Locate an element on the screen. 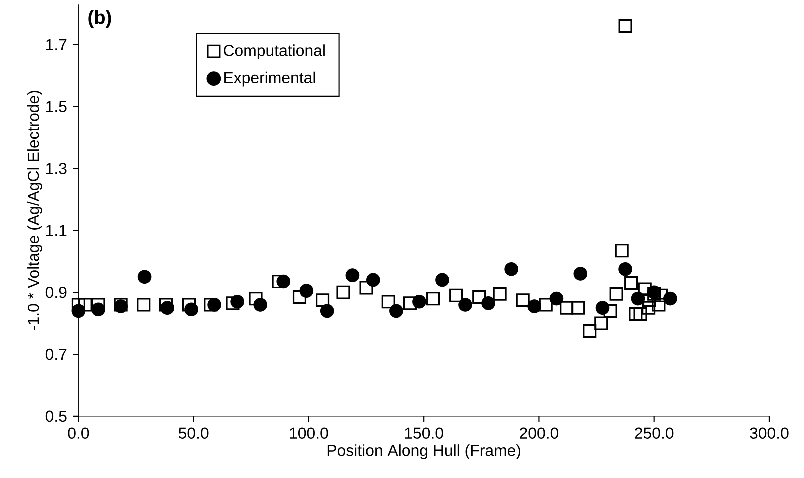 This screenshot has height=478, width=804. y-tick-label: 0.5 is located at coordinates (56, 416).